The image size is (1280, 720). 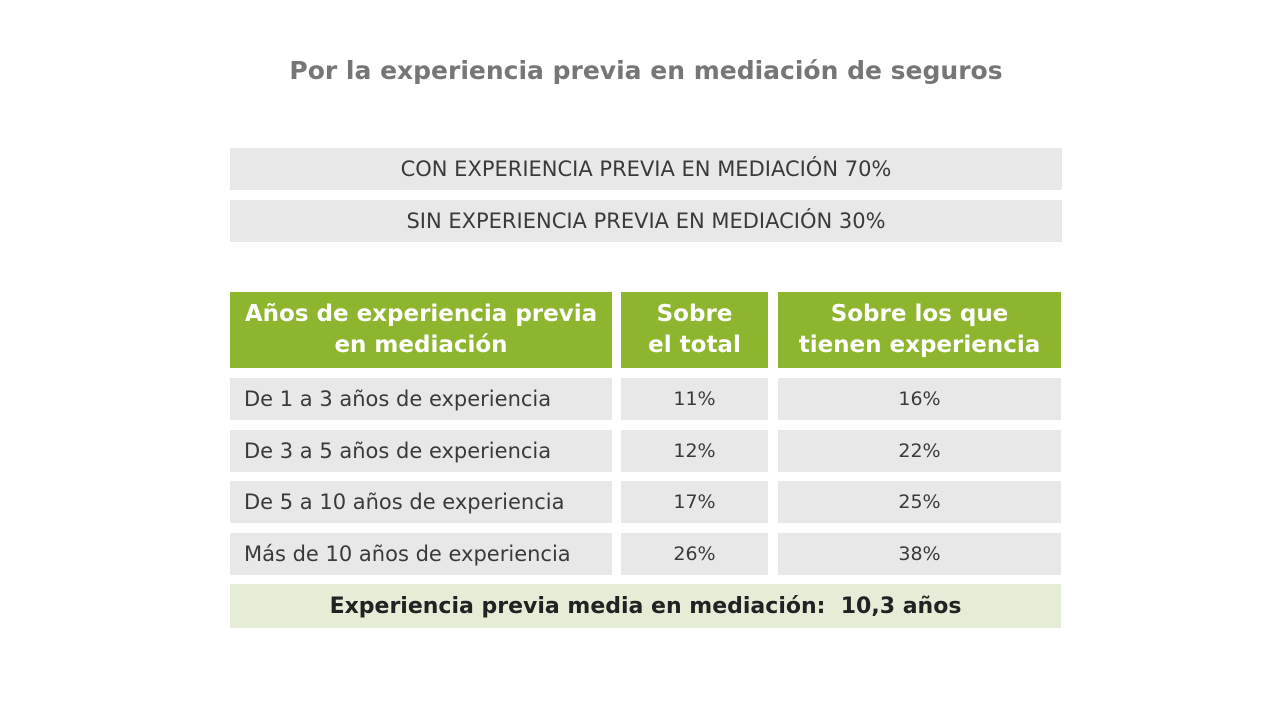 What do you see at coordinates (646, 221) in the screenshot?
I see `summary-without-experience: SIN EXPERIENCIA PREVIA EN MEDIACIÓN 30%` at bounding box center [646, 221].